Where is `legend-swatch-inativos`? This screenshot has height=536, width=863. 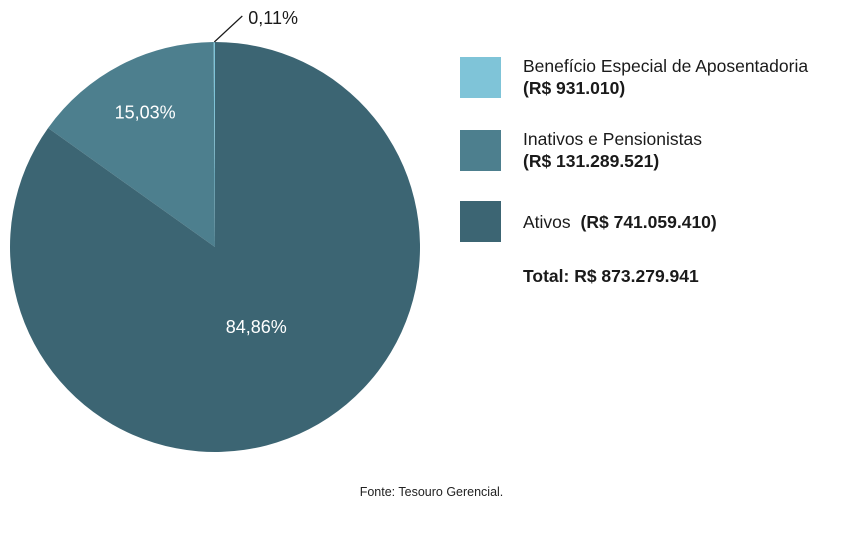
legend-swatch-inativos is located at coordinates (480, 150).